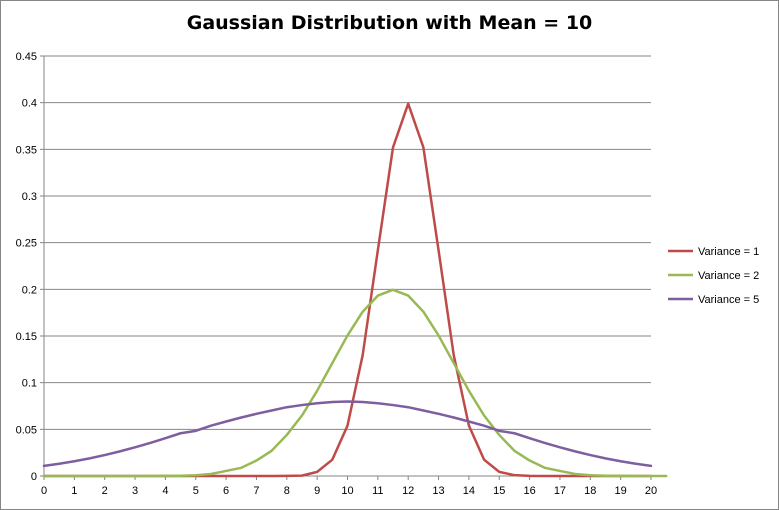 The height and width of the screenshot is (510, 779). What do you see at coordinates (226, 491) in the screenshot?
I see `x-tick-label: 6` at bounding box center [226, 491].